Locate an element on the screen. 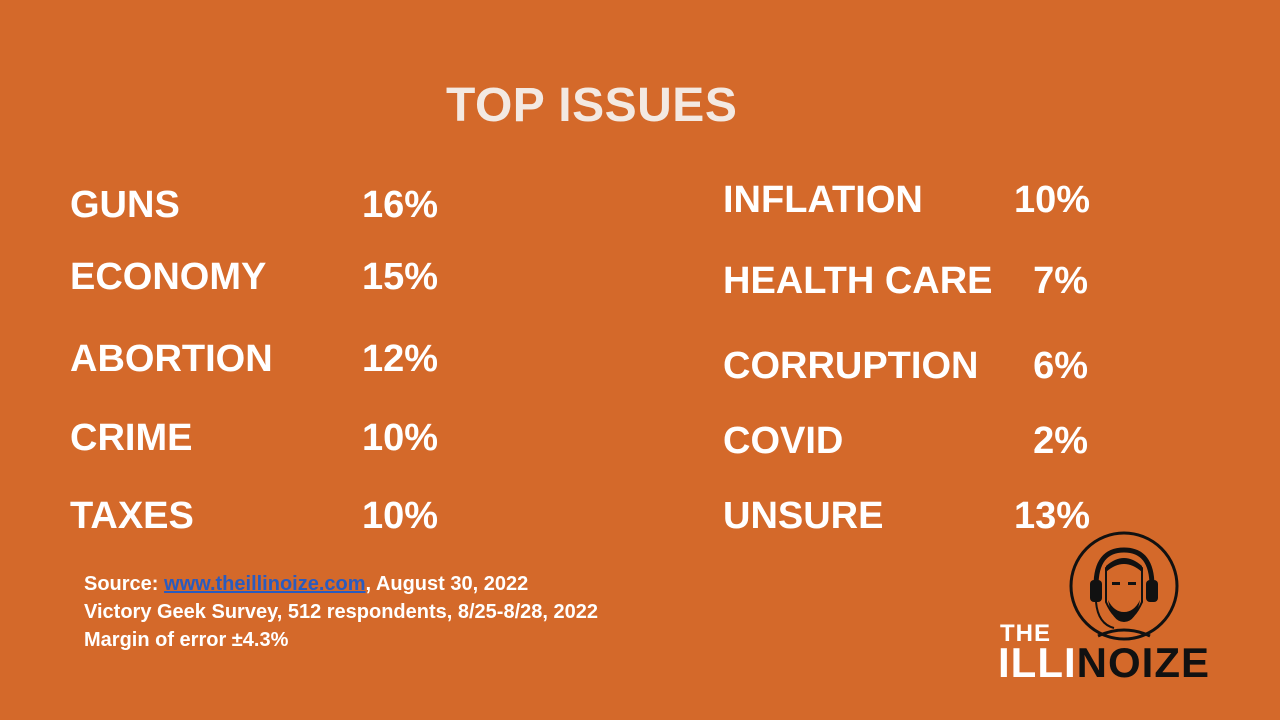 The image size is (1280, 720). issue-label-corruption: CORRUPTION is located at coordinates (851, 366).